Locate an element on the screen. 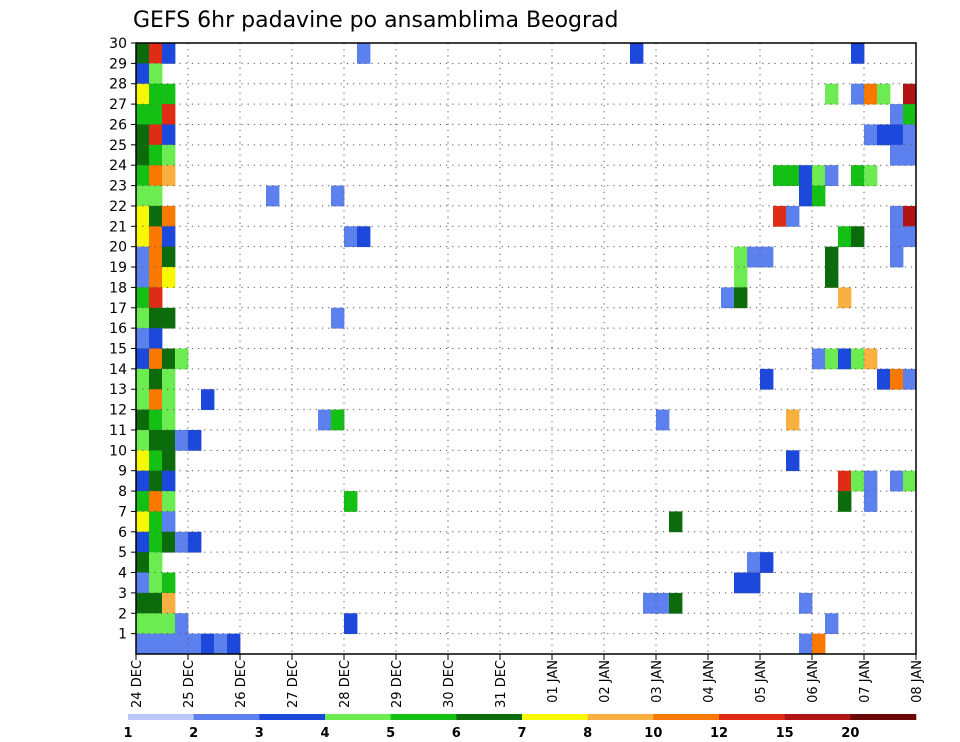 This screenshot has width=960, height=742. precip-cell-m0-t1 is located at coordinates (156, 644).